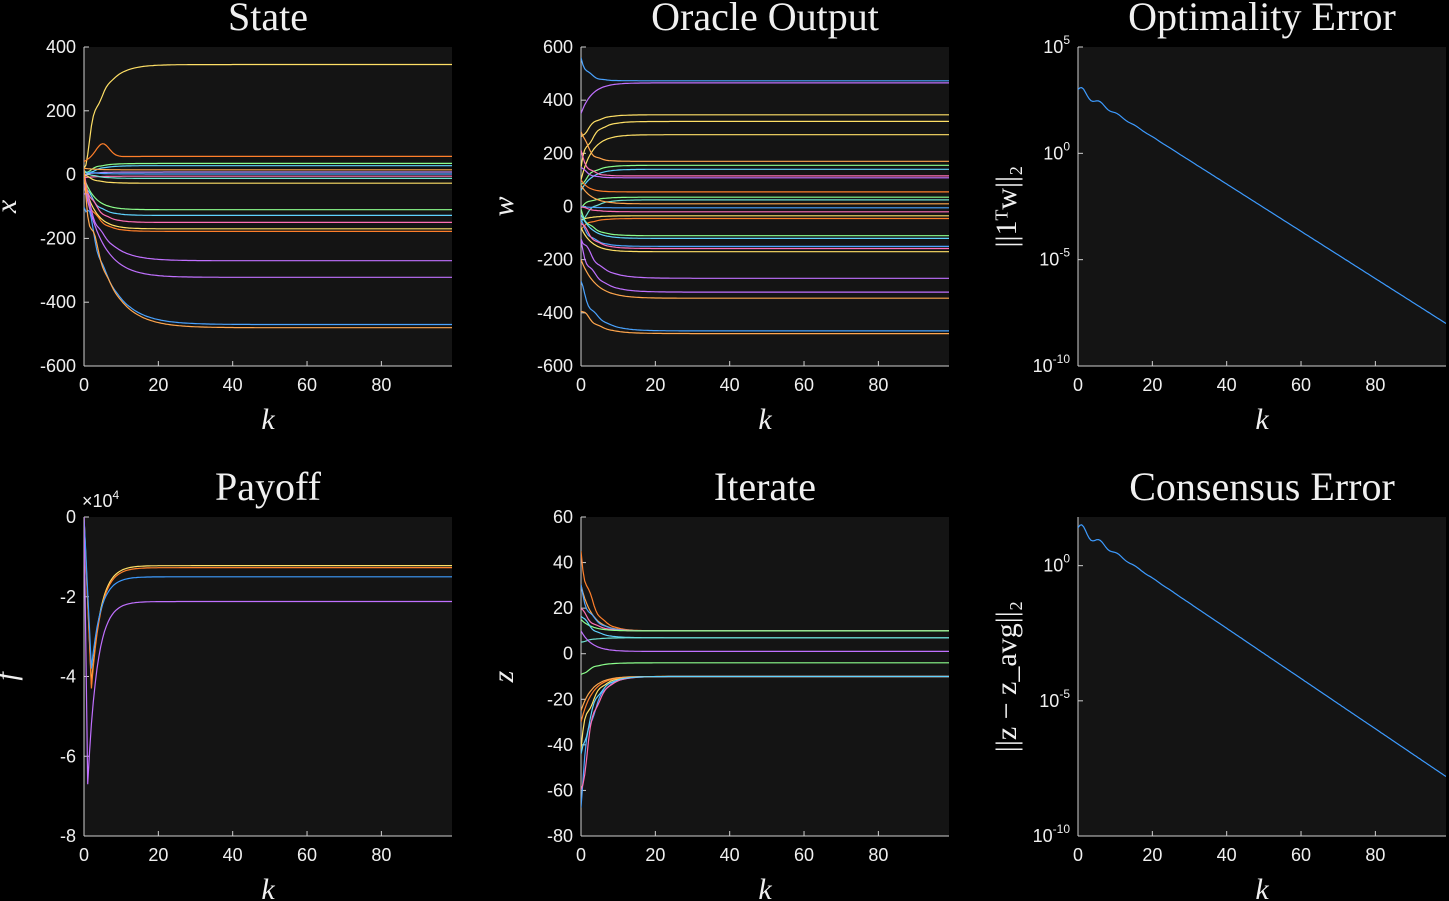  I want to click on chart-title: Iterate, so click(765, 486).